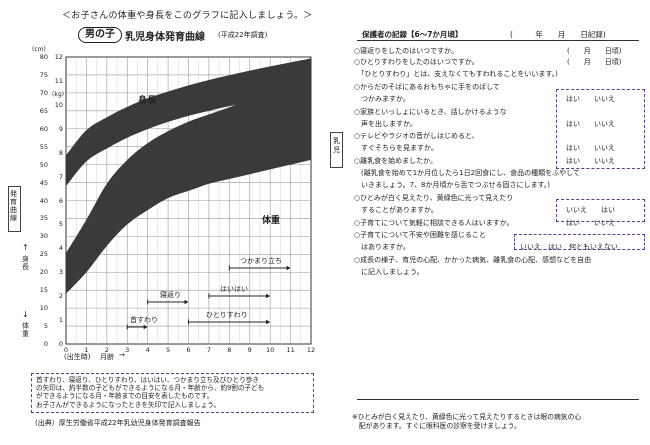  I want to click on cm-tick-label: 55, so click(43, 146).